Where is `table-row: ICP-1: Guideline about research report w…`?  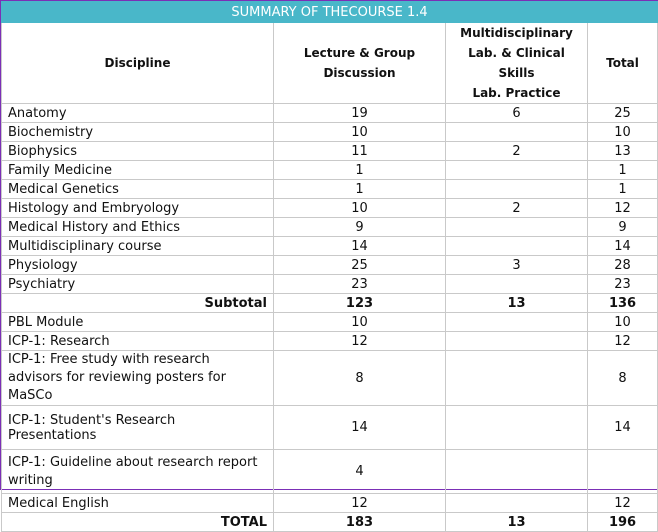
table-row: ICP-1: Guideline about research report w… is located at coordinates (329, 471).